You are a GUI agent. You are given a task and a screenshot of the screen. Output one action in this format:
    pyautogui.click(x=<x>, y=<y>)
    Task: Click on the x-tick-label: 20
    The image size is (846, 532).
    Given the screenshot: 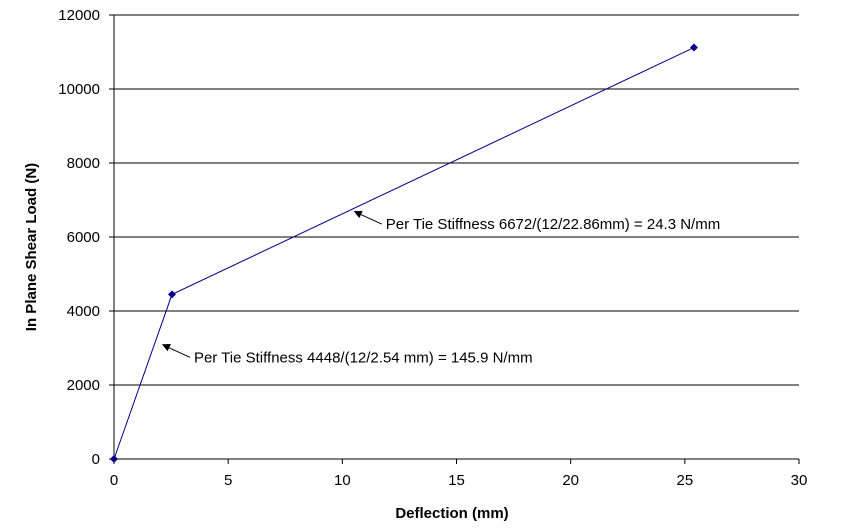 What is the action you would take?
    pyautogui.click(x=570, y=480)
    